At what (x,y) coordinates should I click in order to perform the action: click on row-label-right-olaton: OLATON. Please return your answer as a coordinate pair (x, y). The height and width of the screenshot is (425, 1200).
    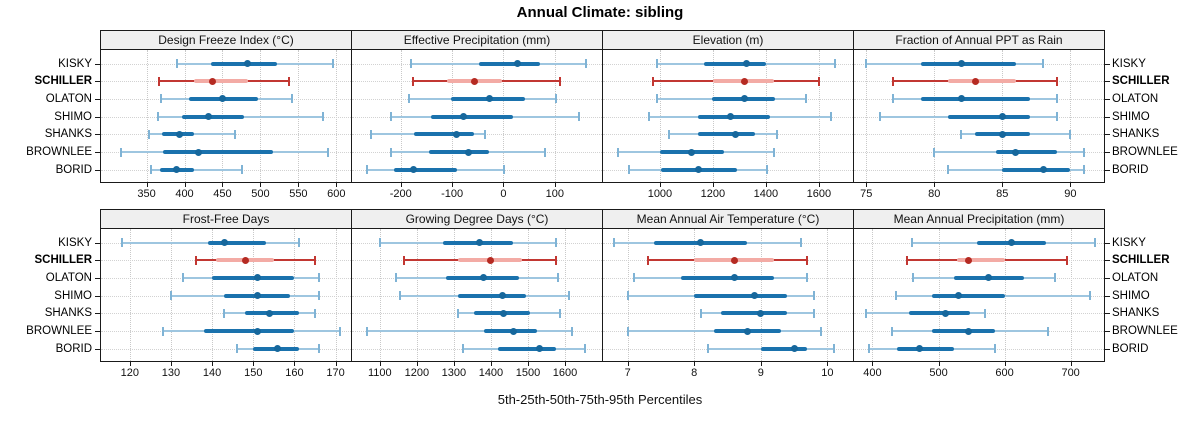
    Looking at the image, I should click on (1135, 98).